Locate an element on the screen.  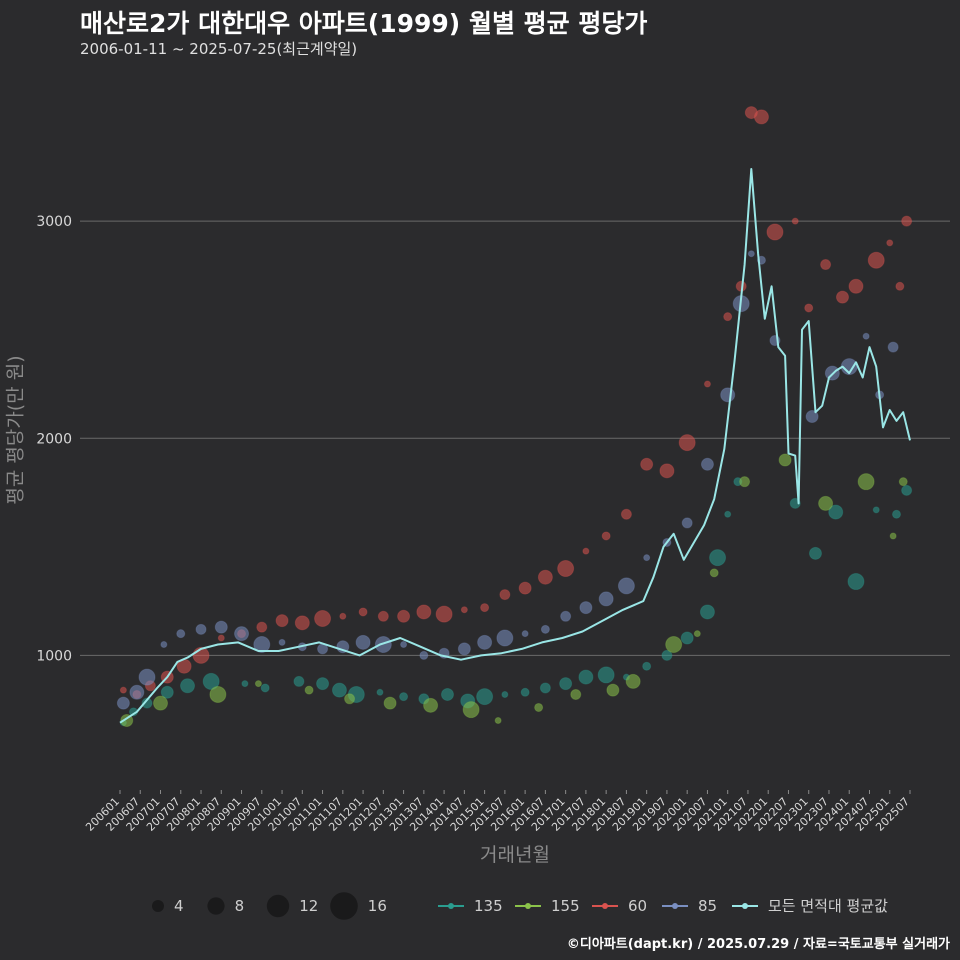
legend: 4 8 12 16 135 155 60 85 모든 면적대 평균값 is located at coordinates (520, 906).